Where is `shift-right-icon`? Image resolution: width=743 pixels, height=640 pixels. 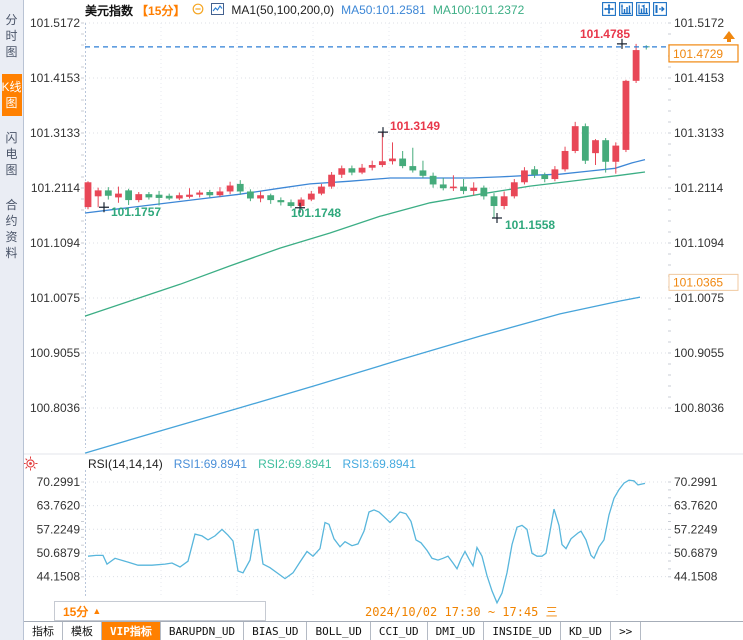
shift-right-icon is located at coordinates (660, 9).